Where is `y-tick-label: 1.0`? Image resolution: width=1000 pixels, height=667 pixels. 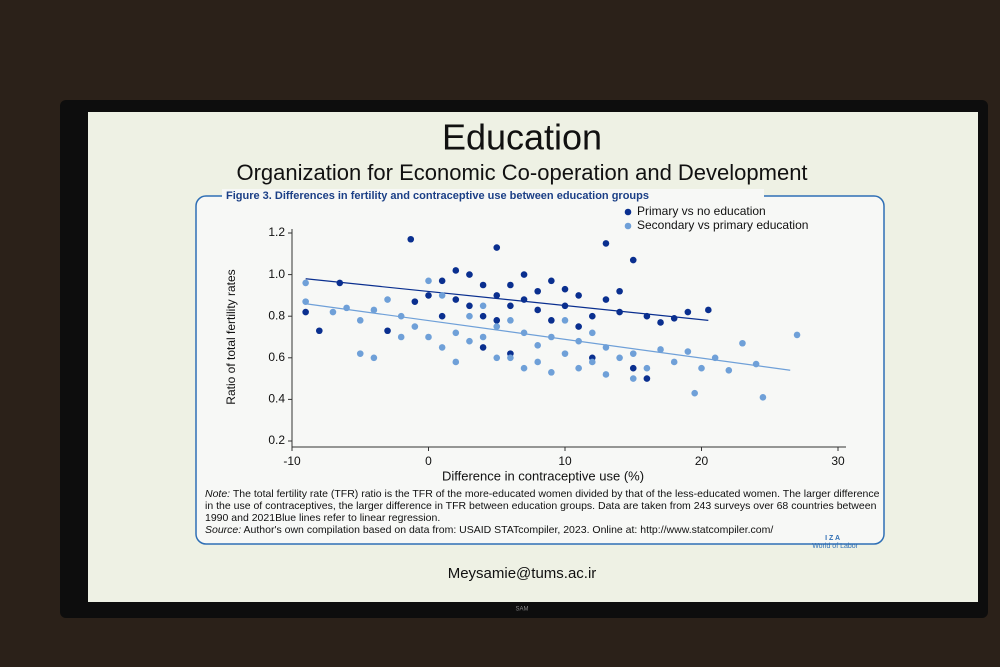 y-tick-label: 1.0 is located at coordinates (276, 274).